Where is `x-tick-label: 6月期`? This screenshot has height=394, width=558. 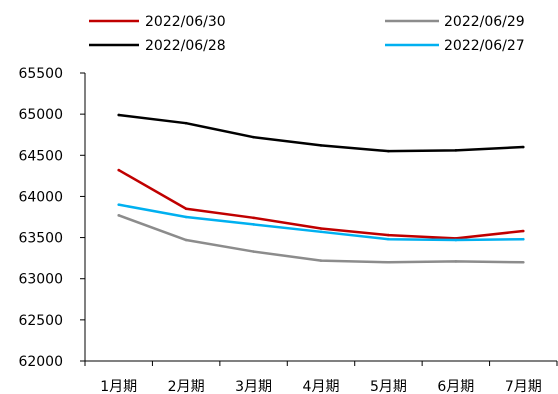 x-tick-label: 6月期 is located at coordinates (455, 386).